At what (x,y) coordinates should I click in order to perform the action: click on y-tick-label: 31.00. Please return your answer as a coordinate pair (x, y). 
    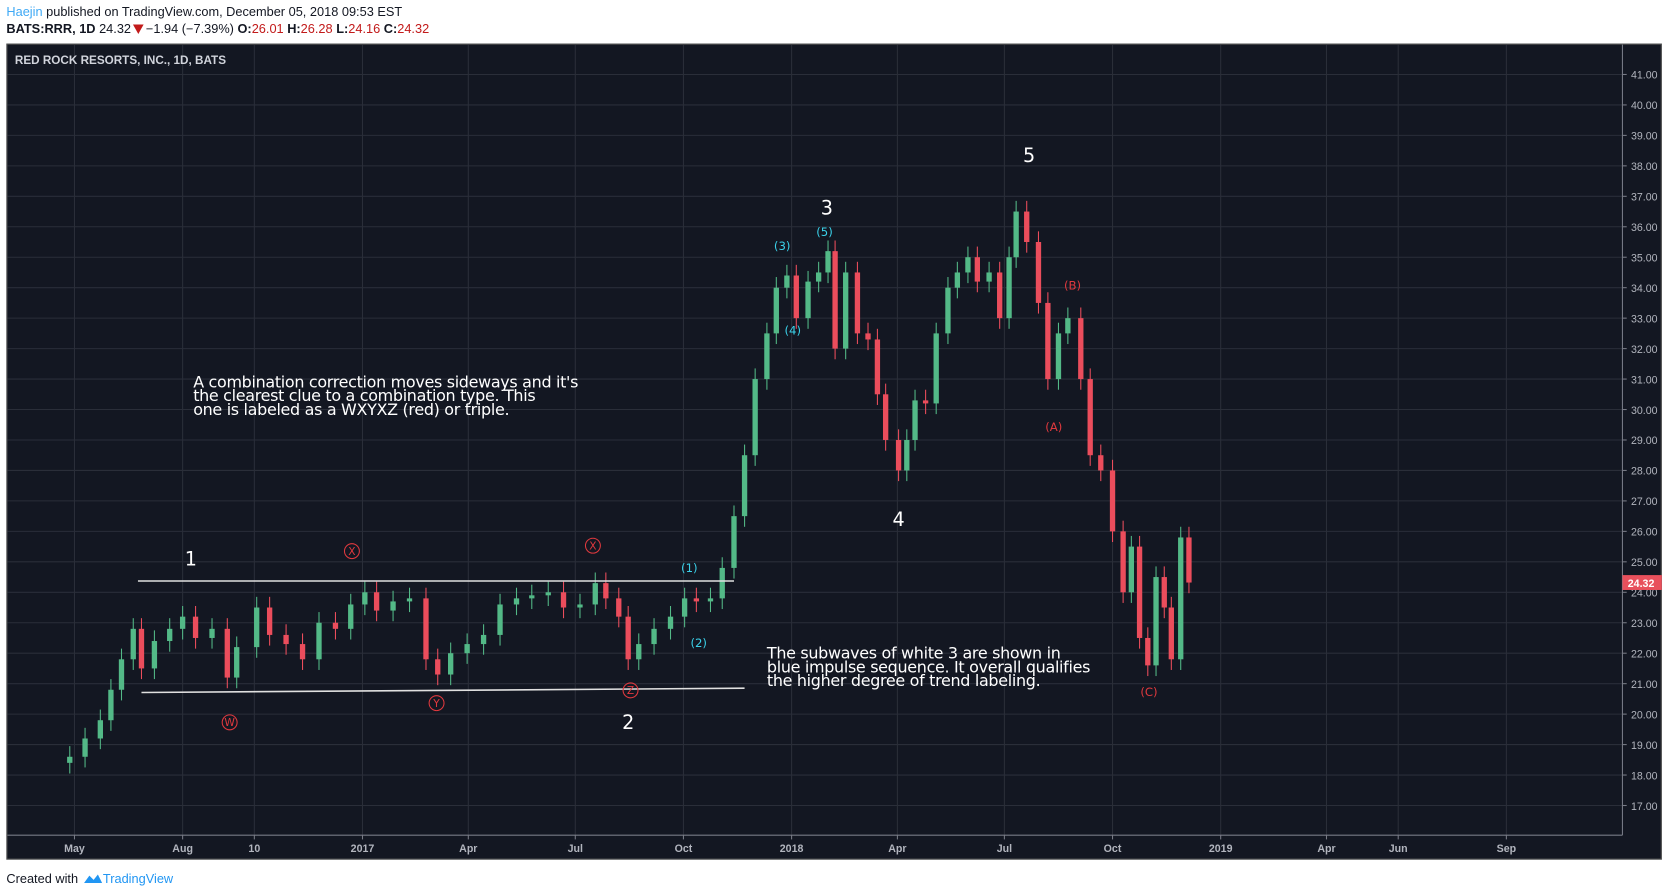
    Looking at the image, I should click on (1644, 380).